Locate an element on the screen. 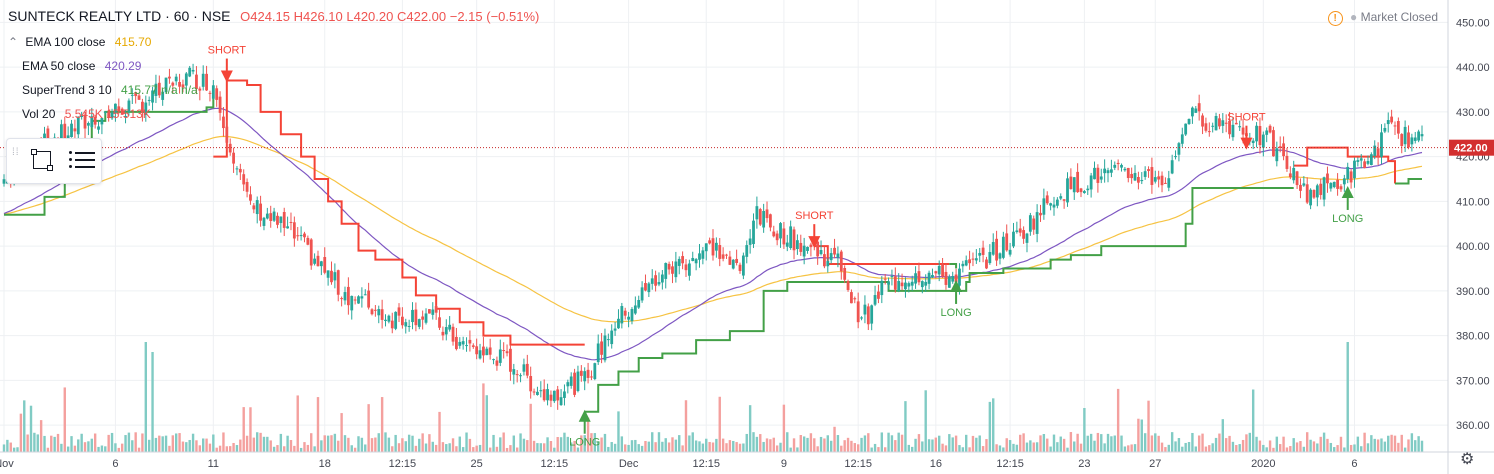 This screenshot has height=474, width=1494. time-tick-label: 16 is located at coordinates (936, 464).